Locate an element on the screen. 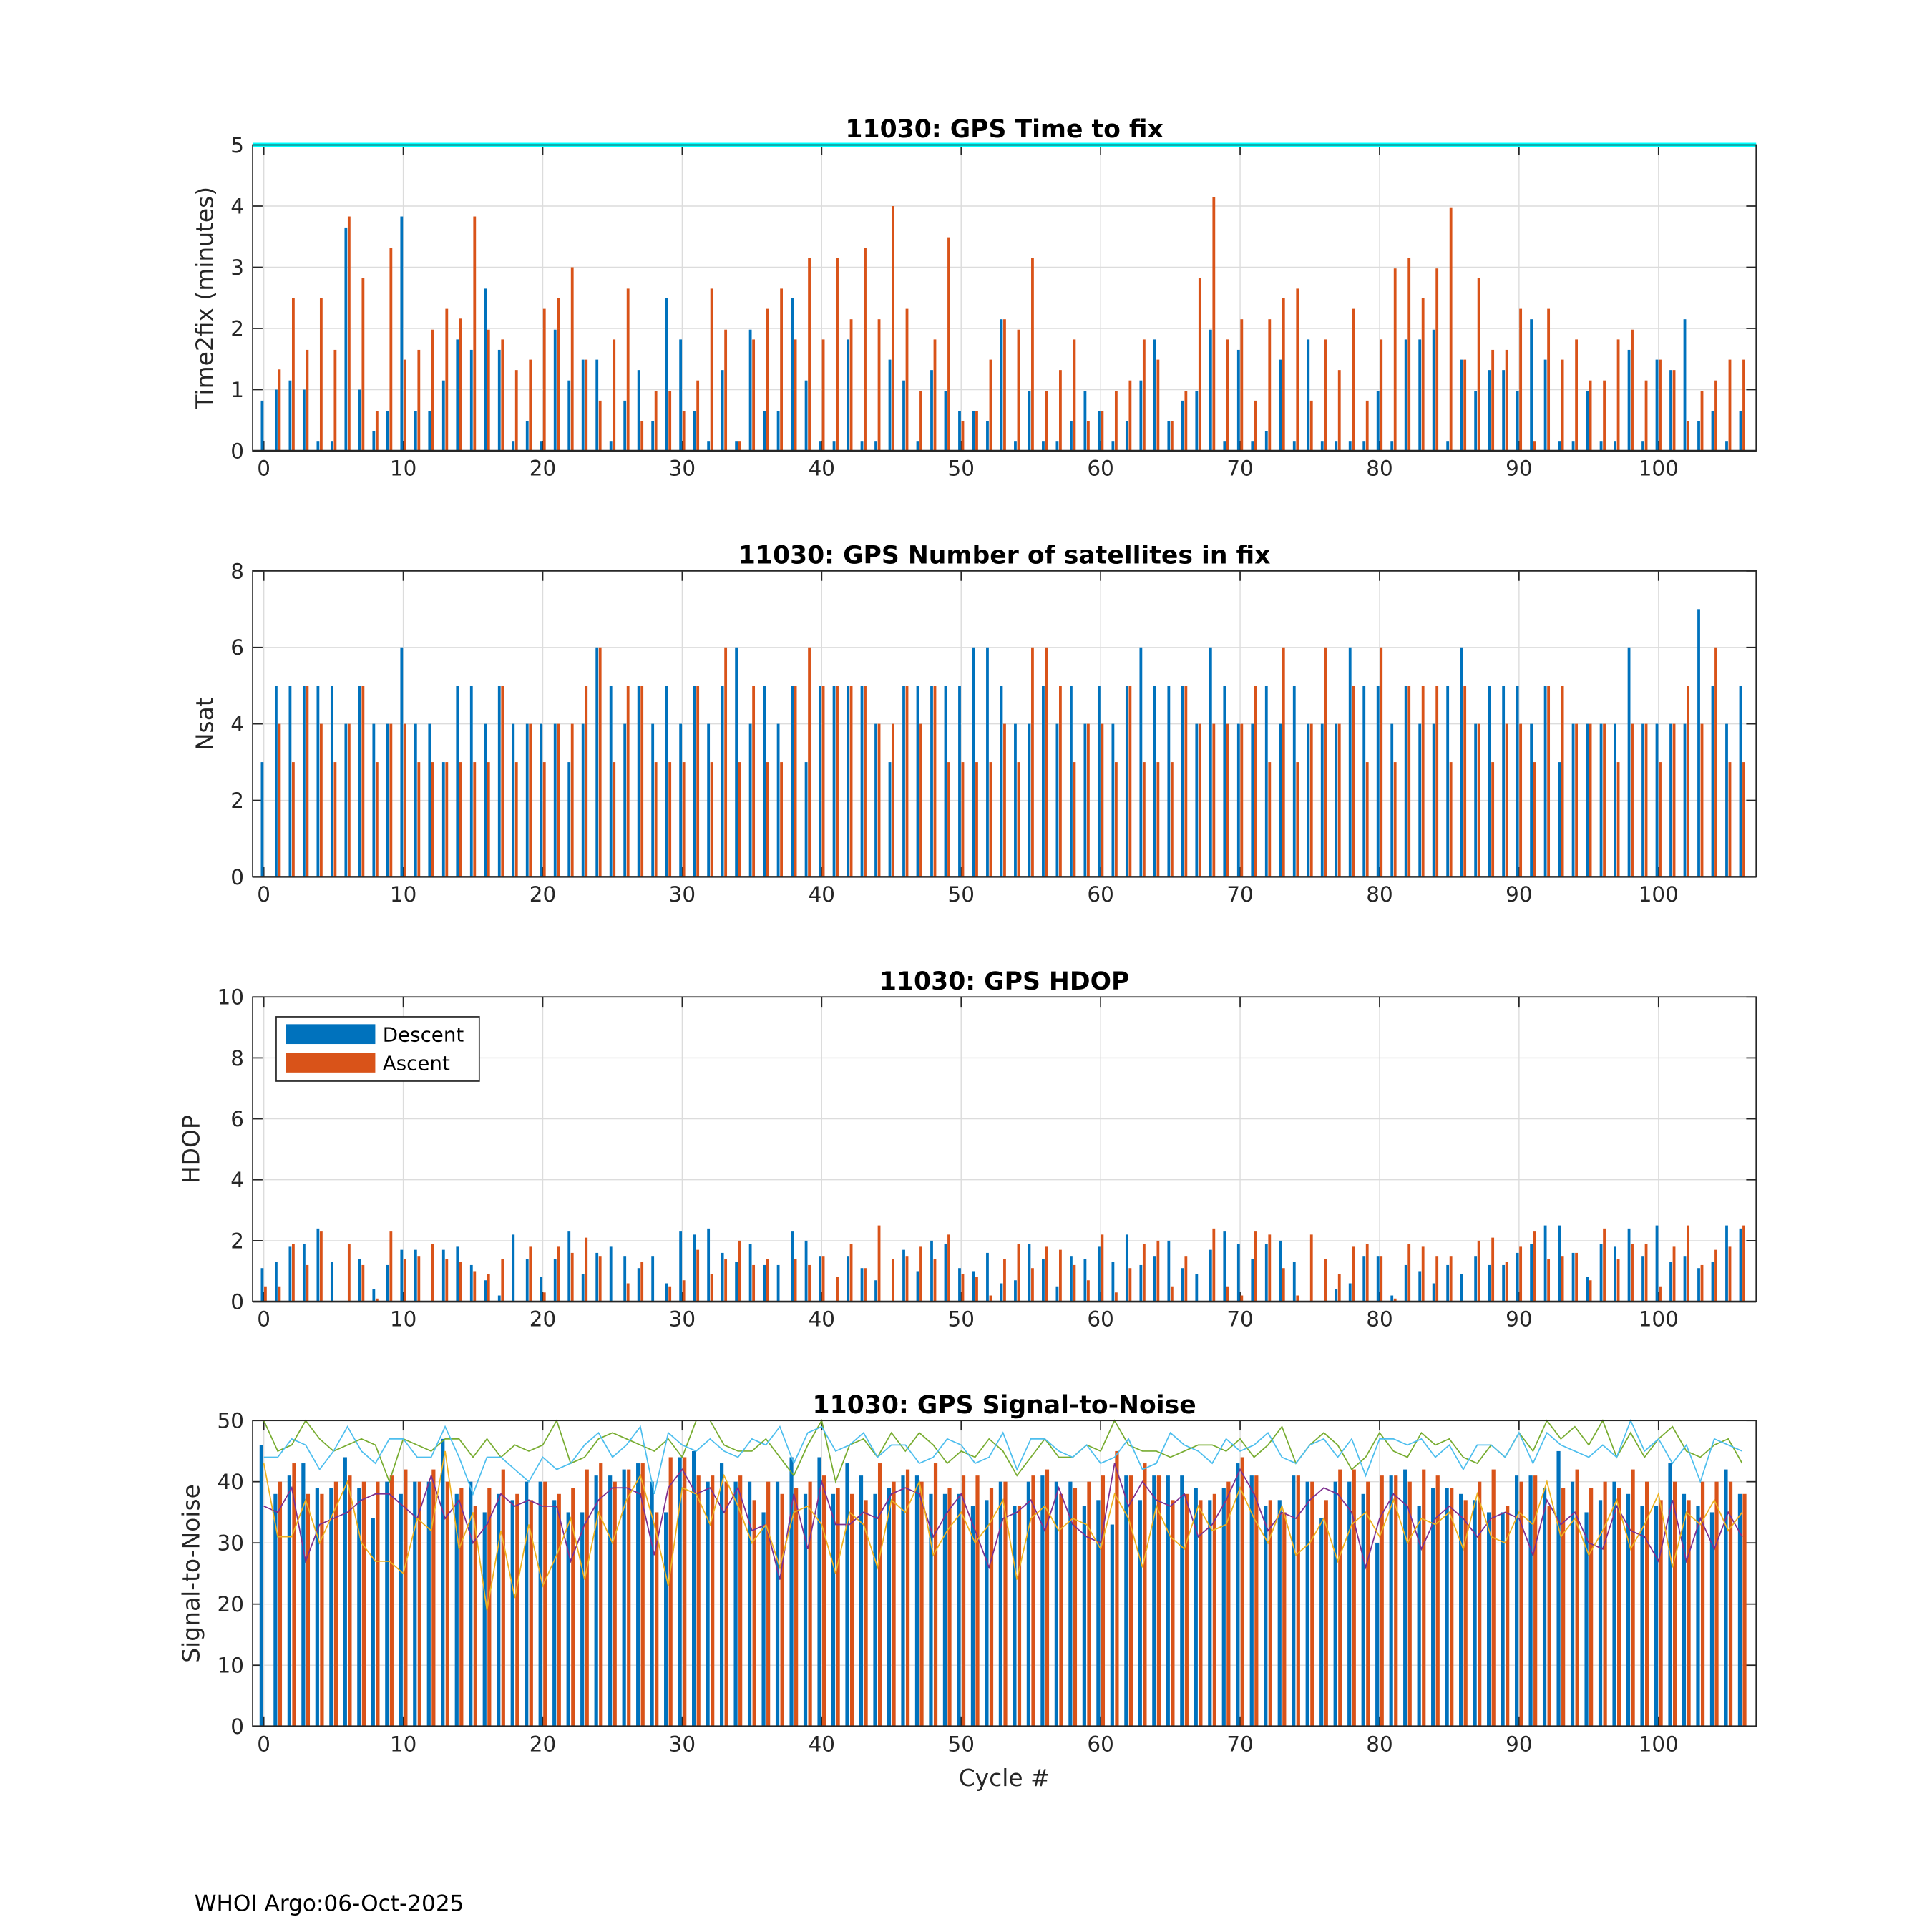  y-tick-label: 30 is located at coordinates (231, 1543).